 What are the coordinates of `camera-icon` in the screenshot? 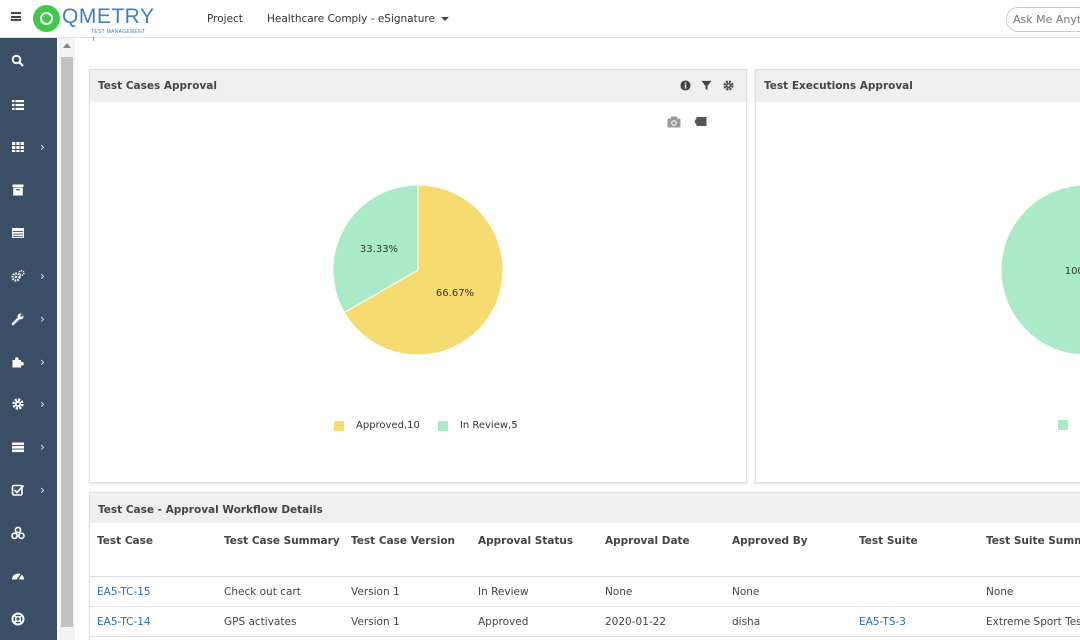 It's located at (674, 122).